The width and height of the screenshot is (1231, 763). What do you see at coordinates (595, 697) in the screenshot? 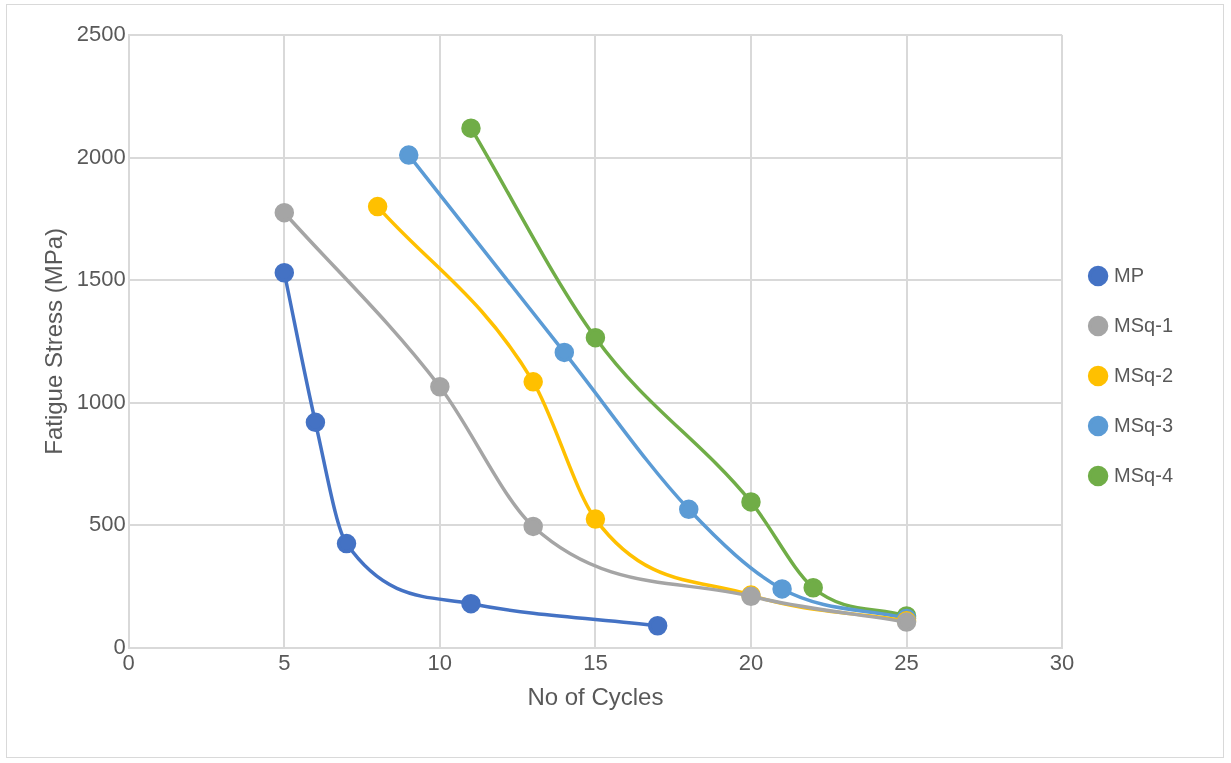
I see `x-axis-title: No of Cycles` at bounding box center [595, 697].